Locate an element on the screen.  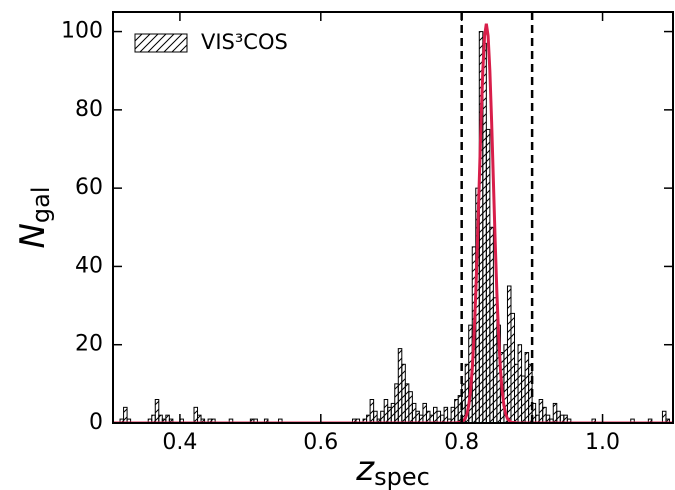
x-axis-label: zspec is located at coordinates (392, 469).